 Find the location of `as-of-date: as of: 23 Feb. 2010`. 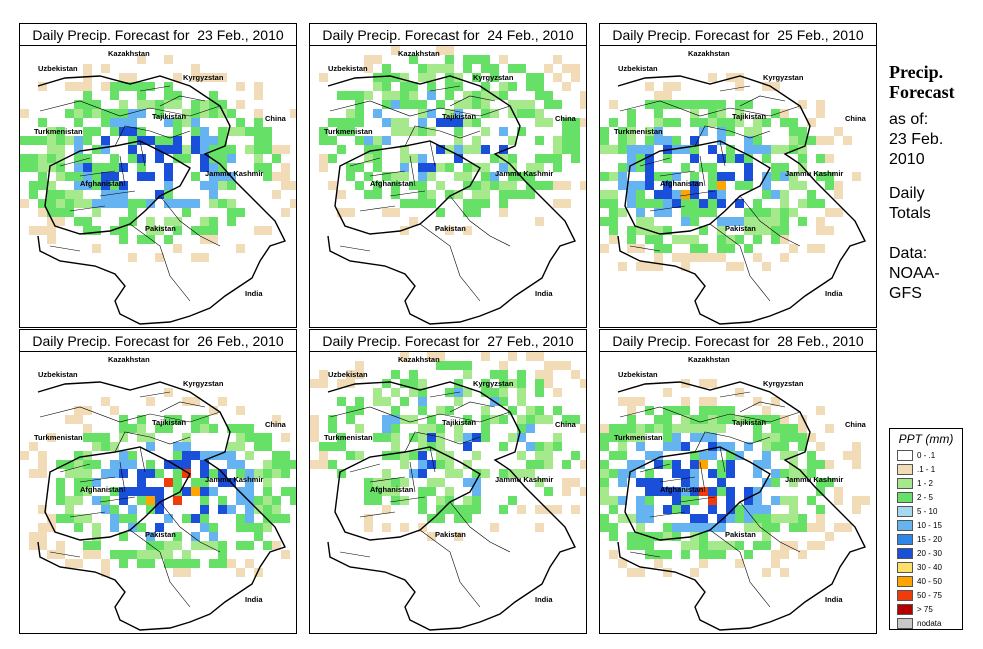

as-of-date: as of: 23 Feb. 2010 is located at coordinates (916, 140).